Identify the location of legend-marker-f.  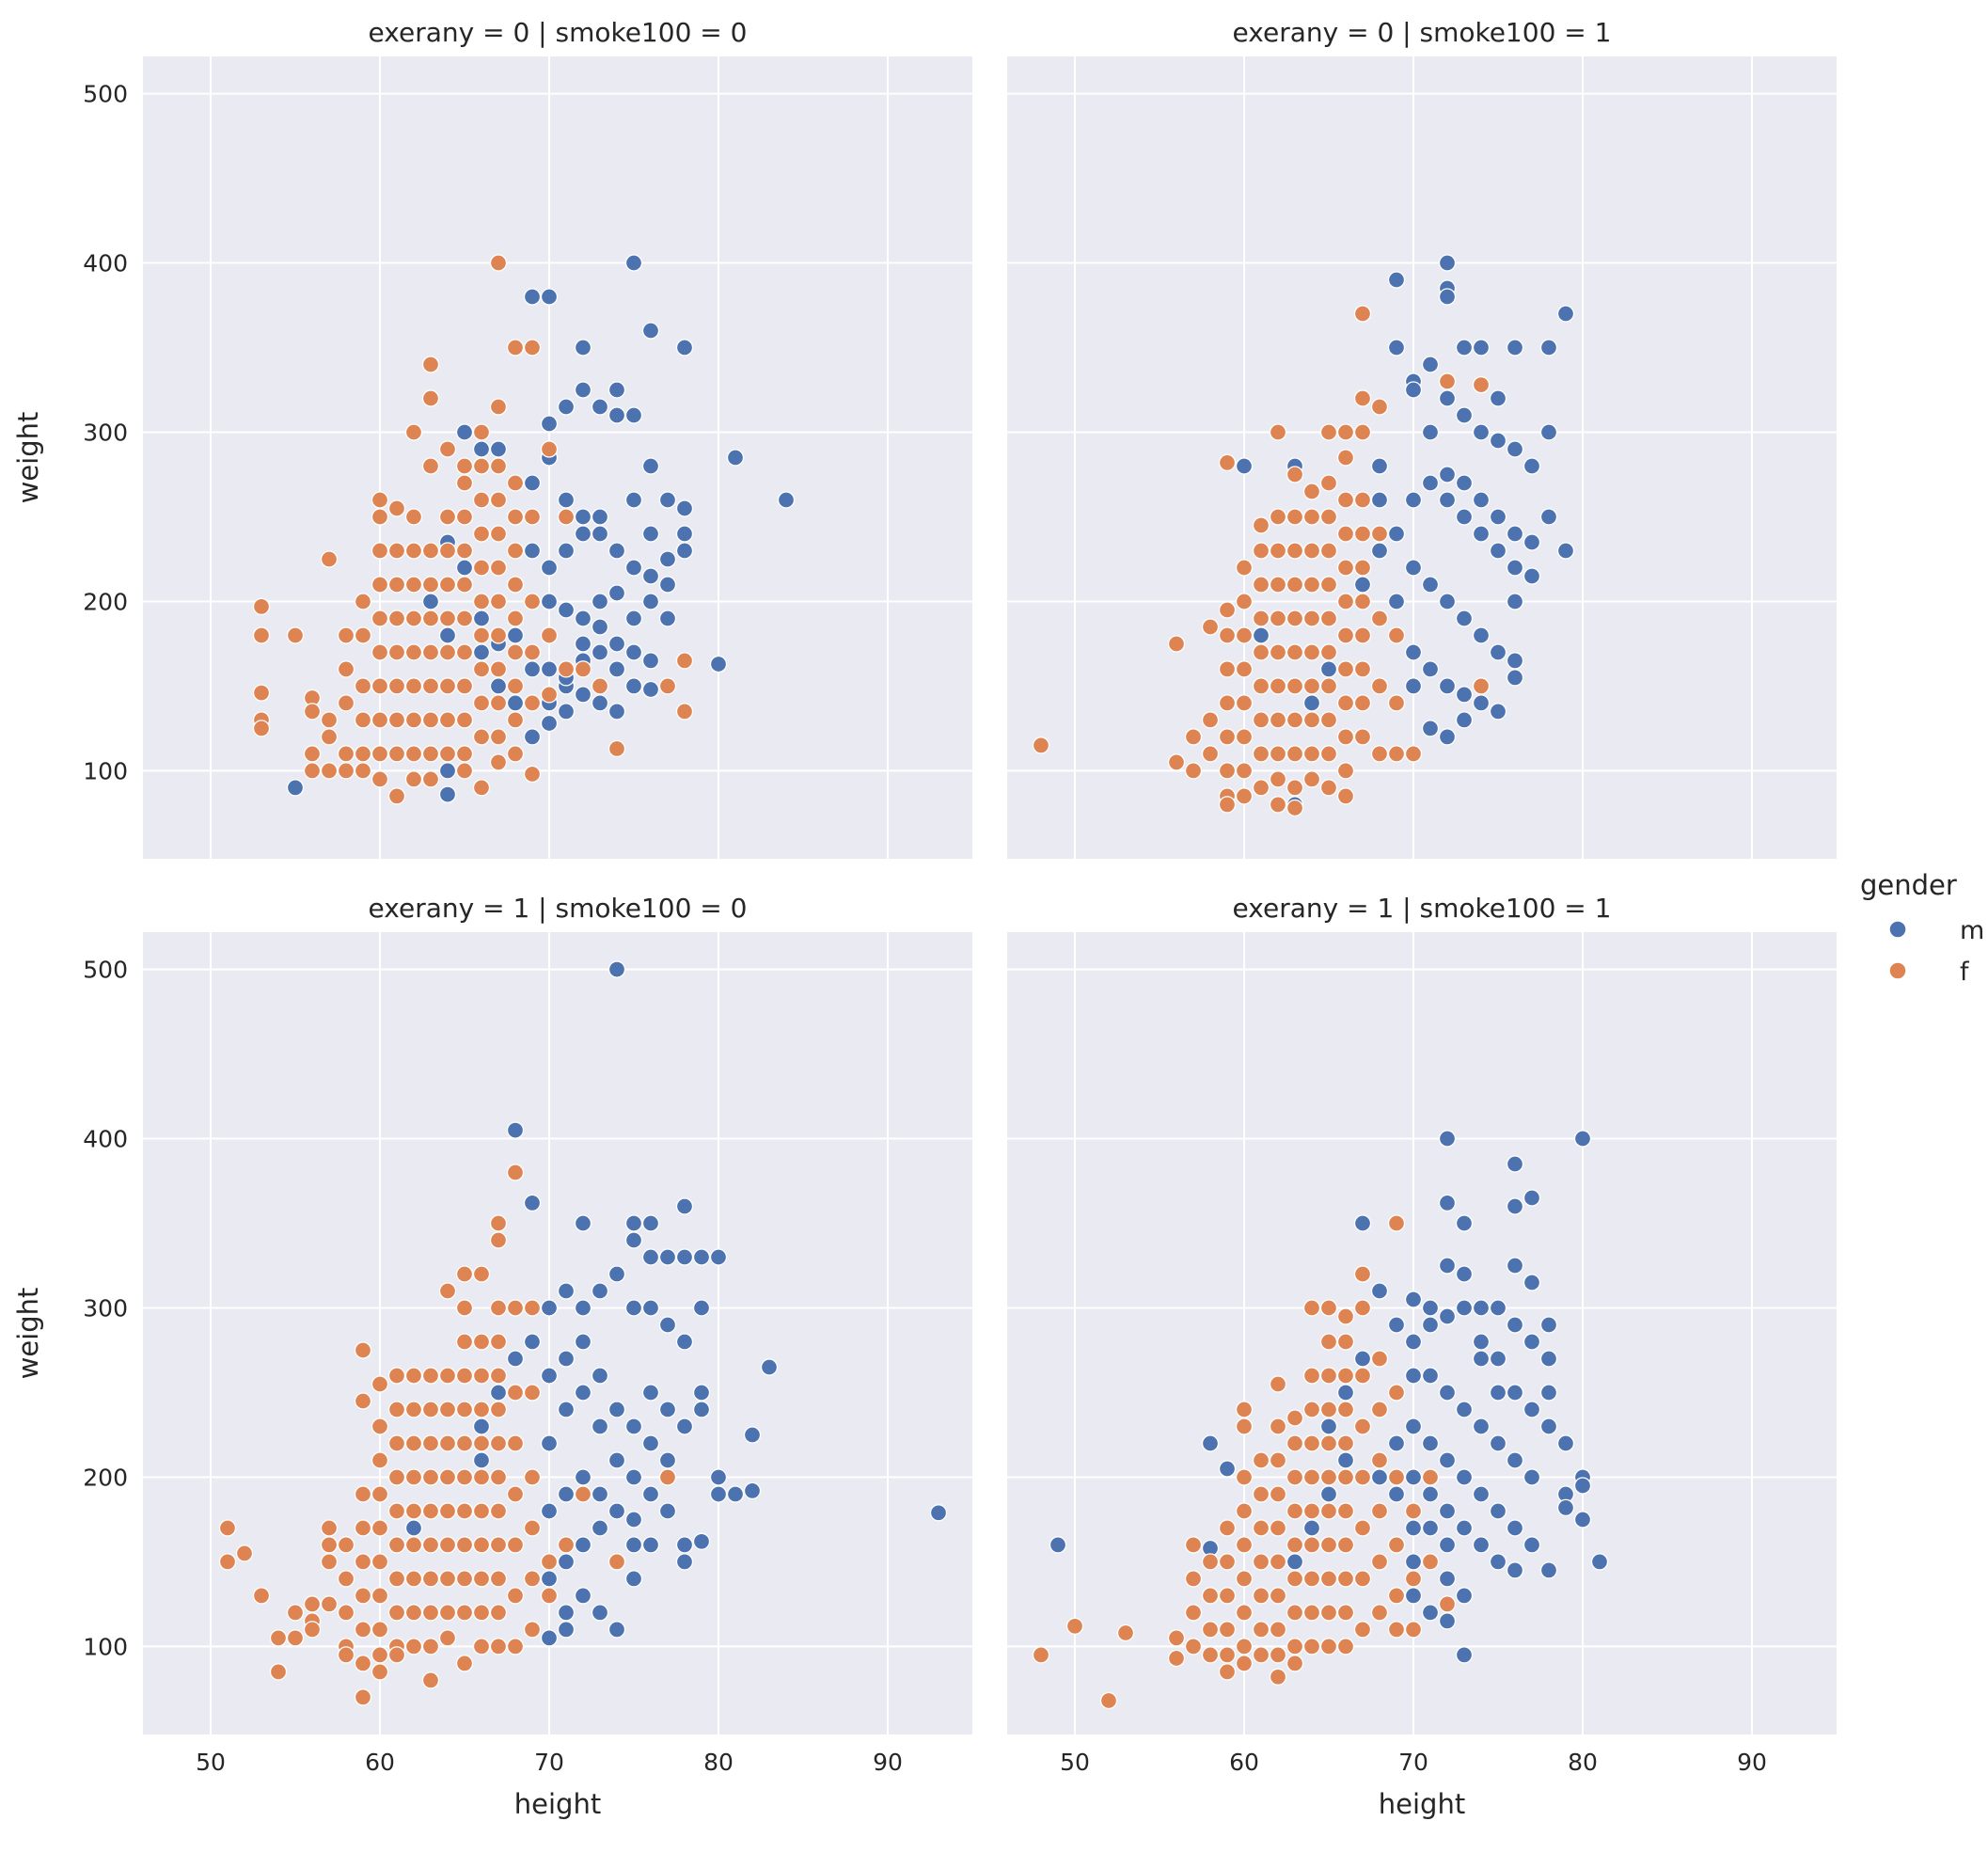
(1897, 971).